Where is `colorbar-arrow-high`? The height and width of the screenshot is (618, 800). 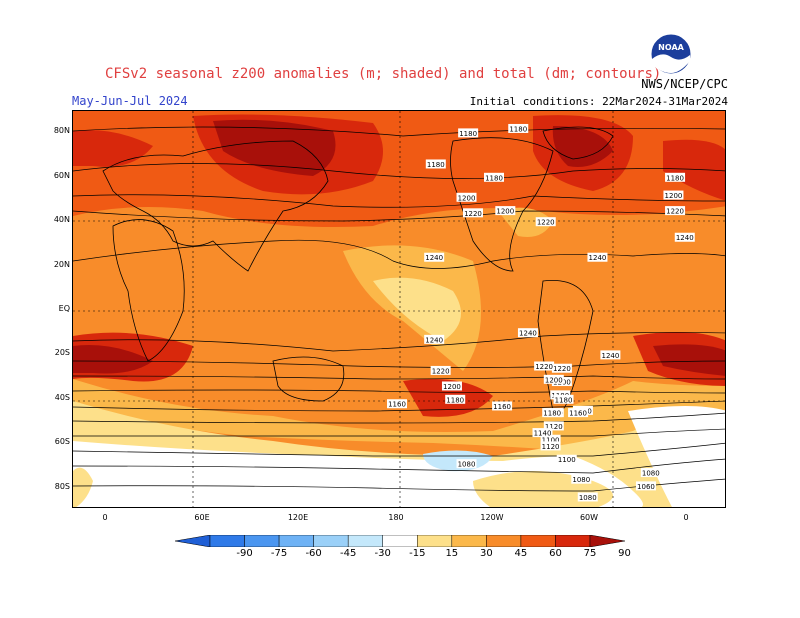 colorbar-arrow-high is located at coordinates (607, 541).